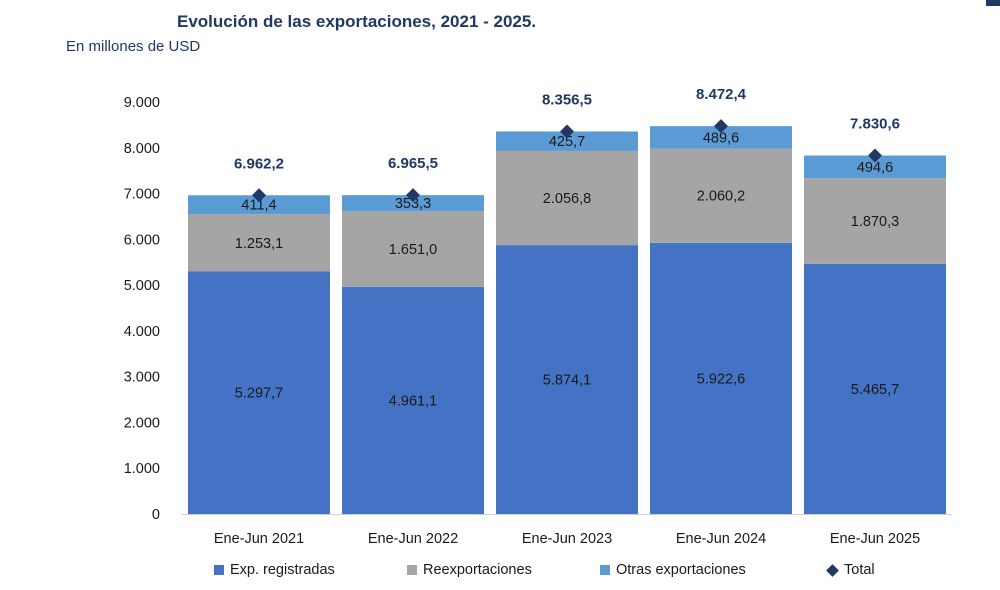 This screenshot has width=1000, height=590. Describe the element at coordinates (133, 46) in the screenshot. I see `chart-subtitle: En millones de USD` at that location.